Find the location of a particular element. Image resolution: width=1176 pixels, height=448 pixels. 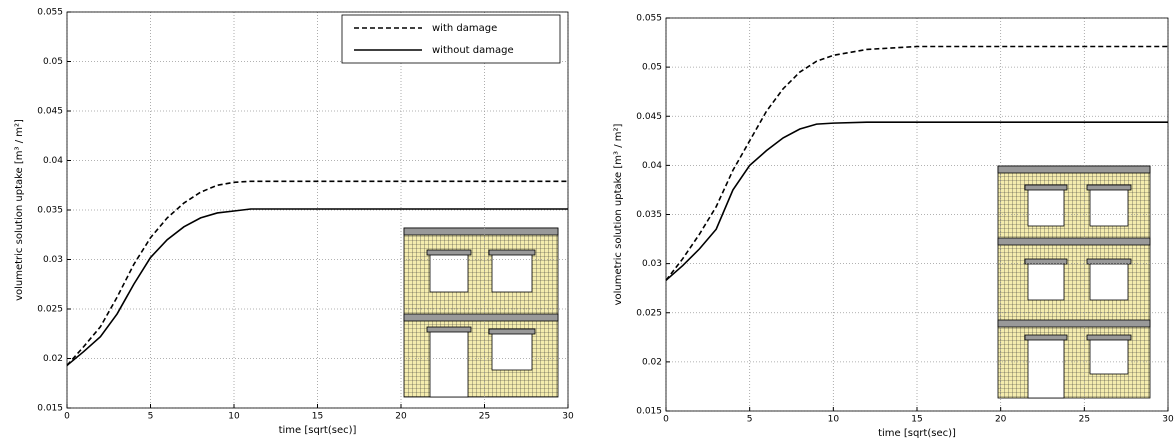

legend-label: without damage is located at coordinates (473, 50).